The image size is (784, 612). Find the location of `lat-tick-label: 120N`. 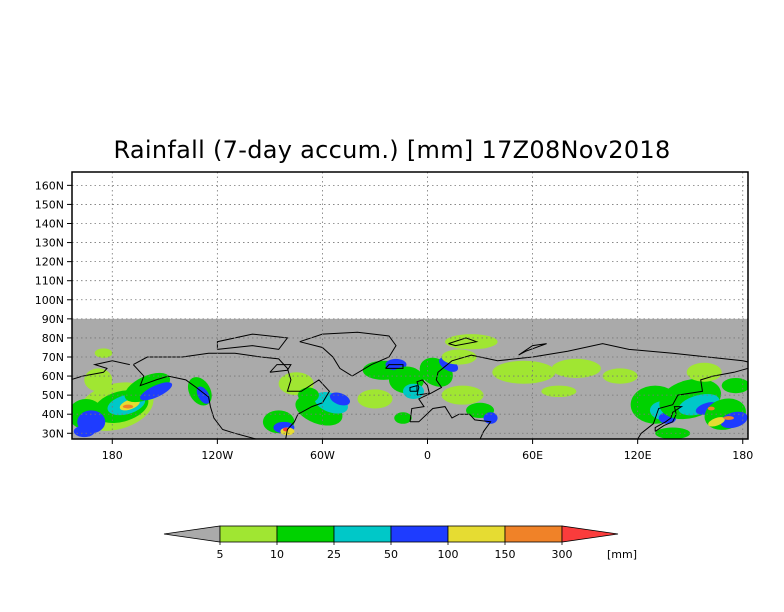

lat-tick-label: 120N is located at coordinates (49, 262).